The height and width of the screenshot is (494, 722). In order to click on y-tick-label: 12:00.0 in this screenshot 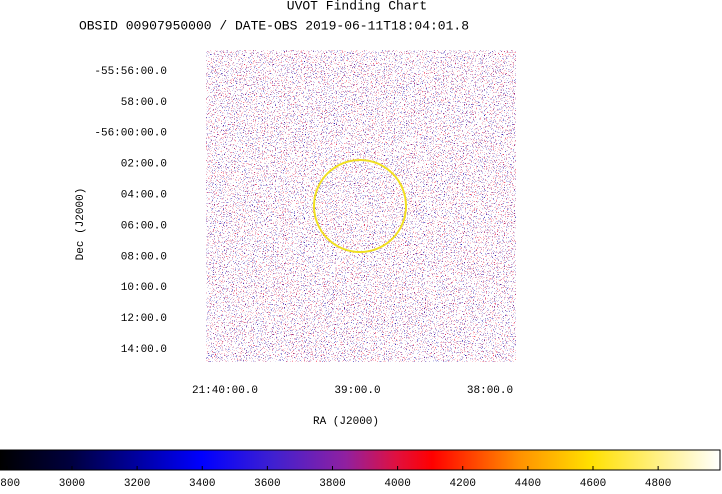, I will do `click(144, 319)`.